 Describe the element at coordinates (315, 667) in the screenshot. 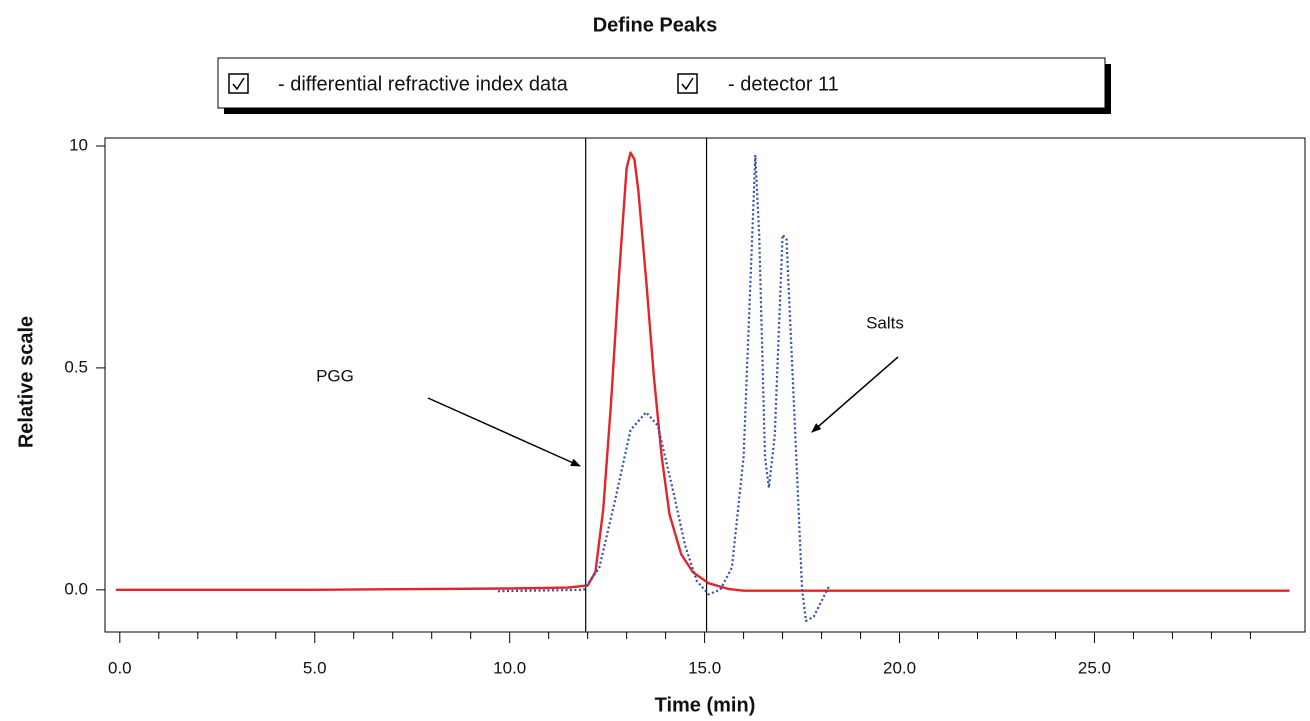

I see `x-tick-label: 5.0` at that location.